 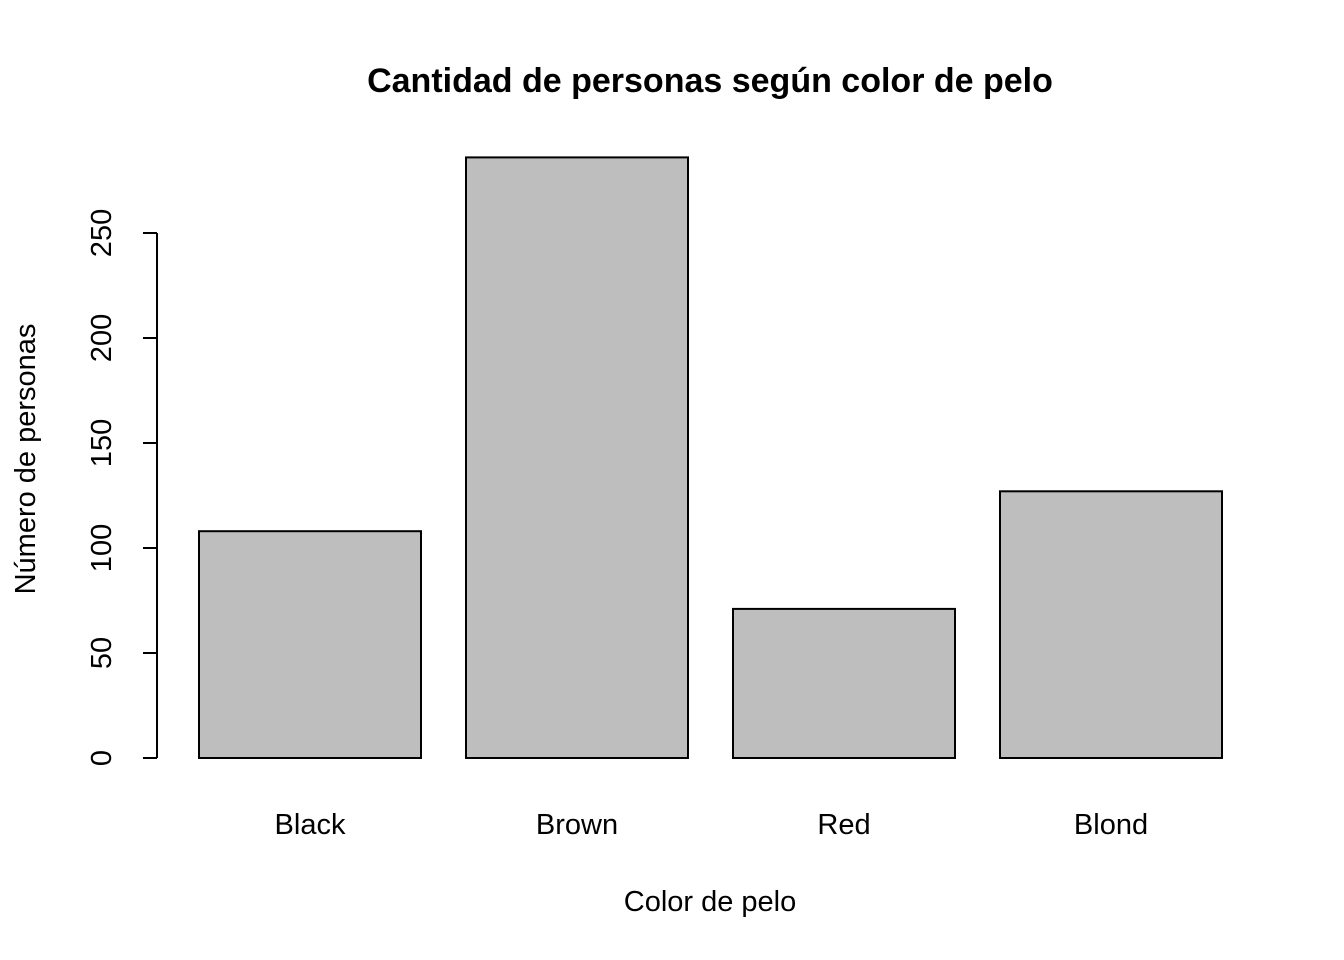 I want to click on y-tick-label-200: 200, so click(x=102, y=338).